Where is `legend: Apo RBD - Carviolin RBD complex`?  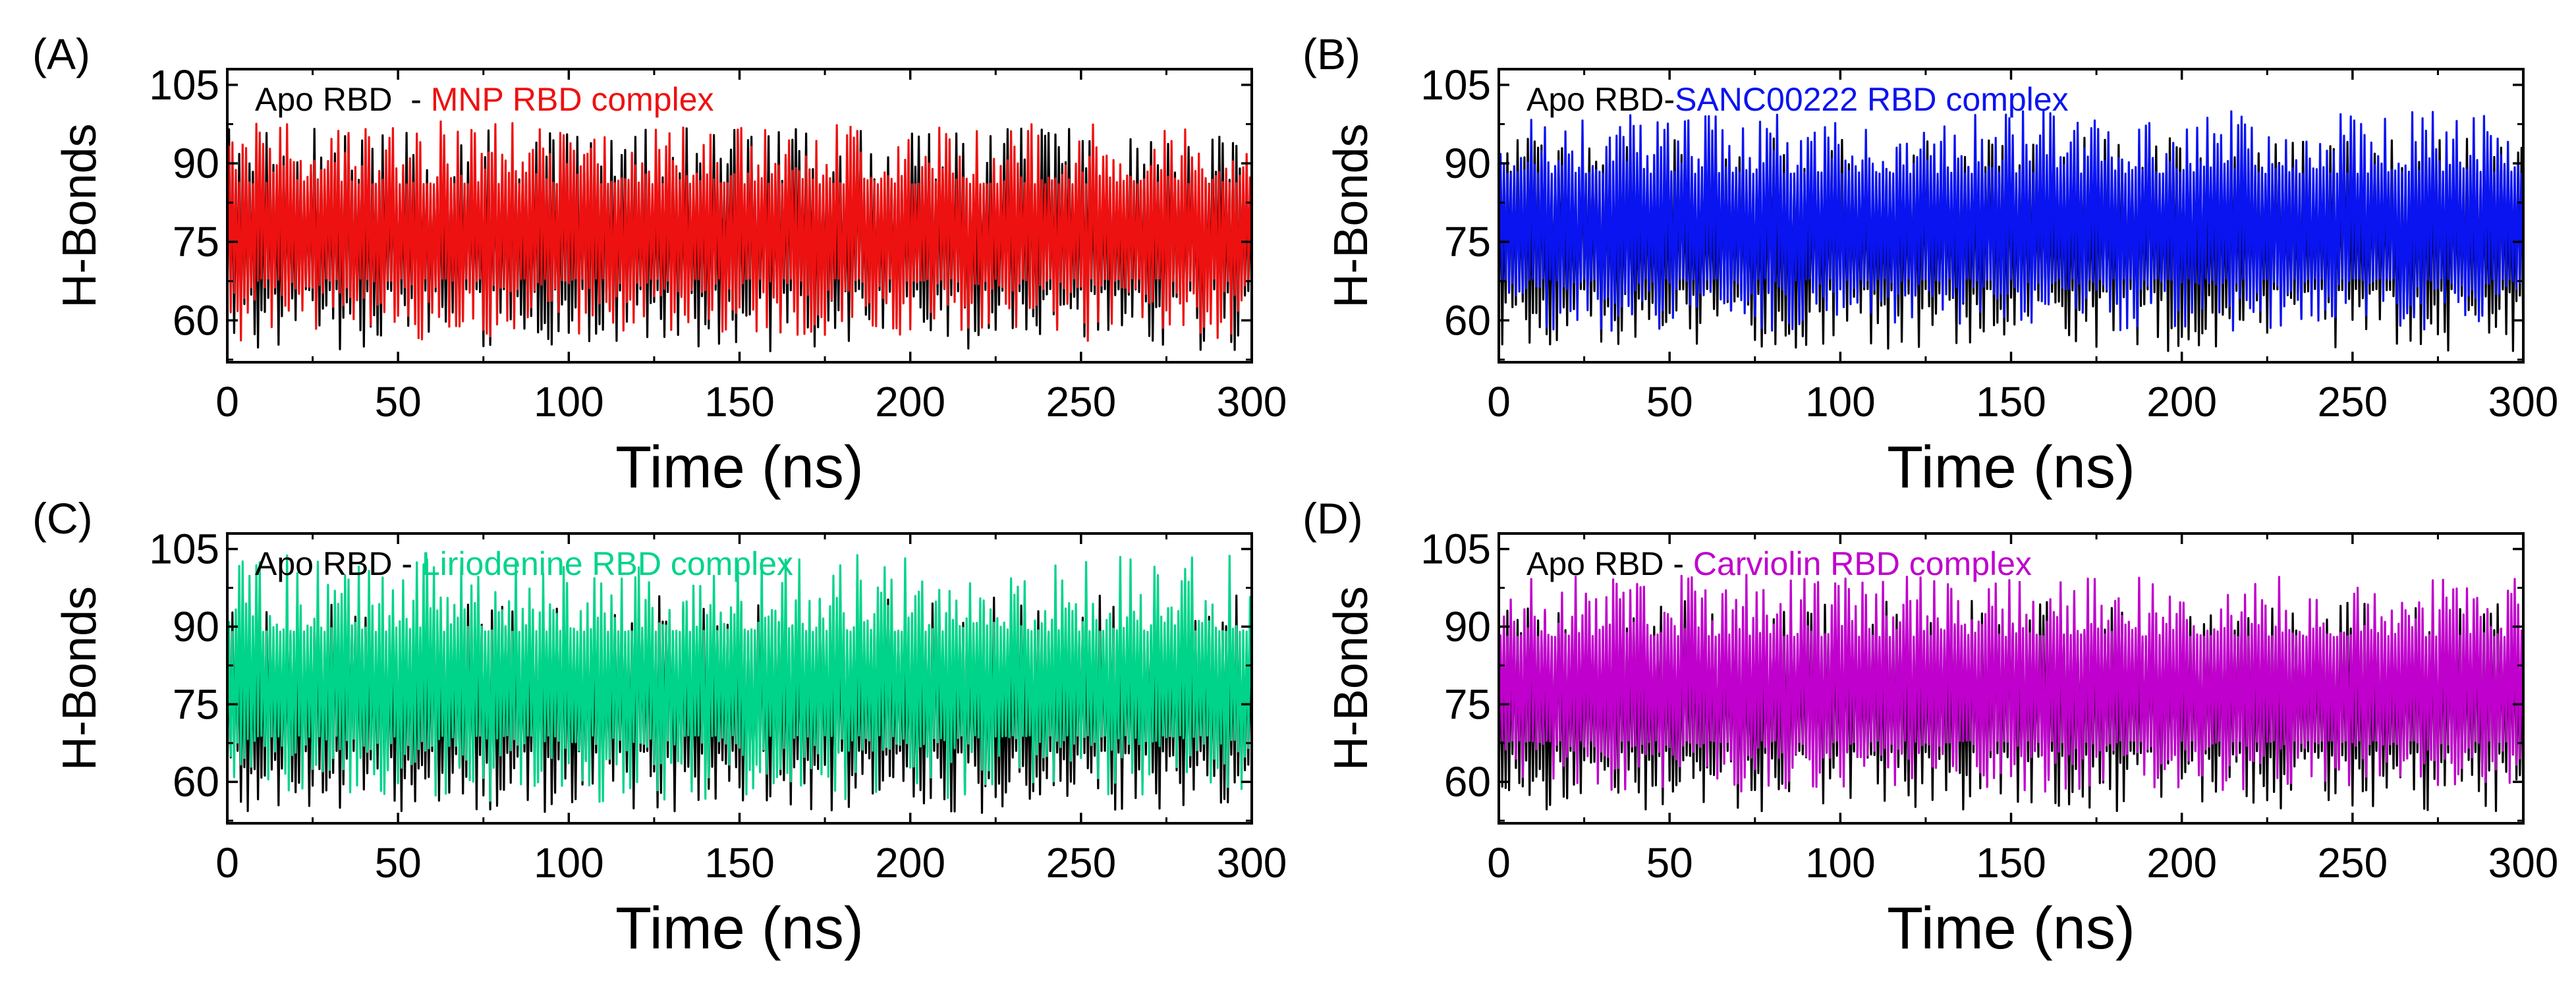
legend: Apo RBD - Carviolin RBD complex is located at coordinates (1779, 563).